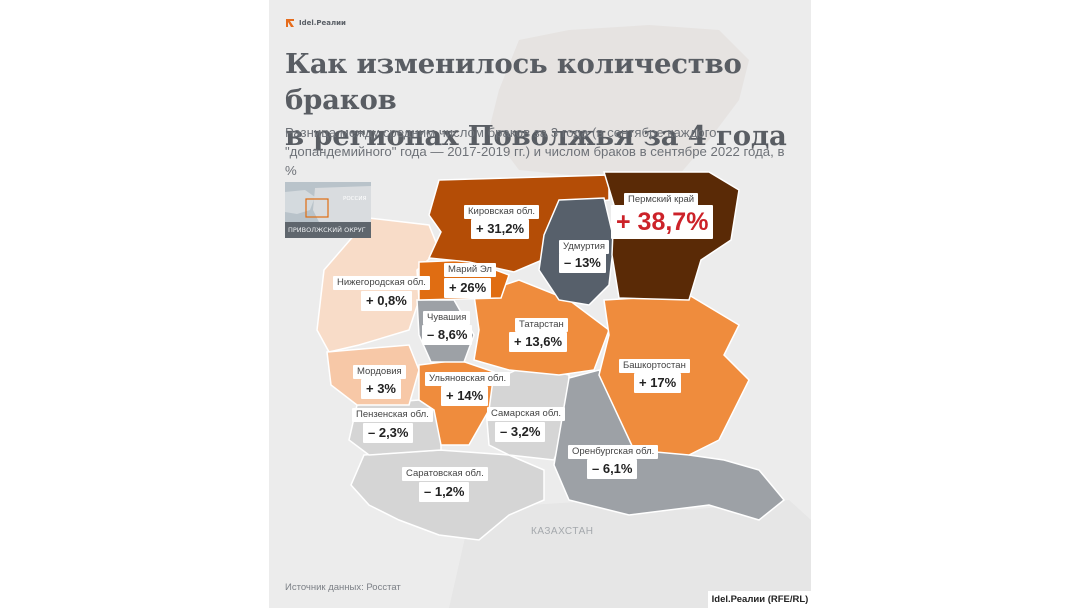  I want to click on region-value-orenburg: – 6,1%, so click(612, 469).